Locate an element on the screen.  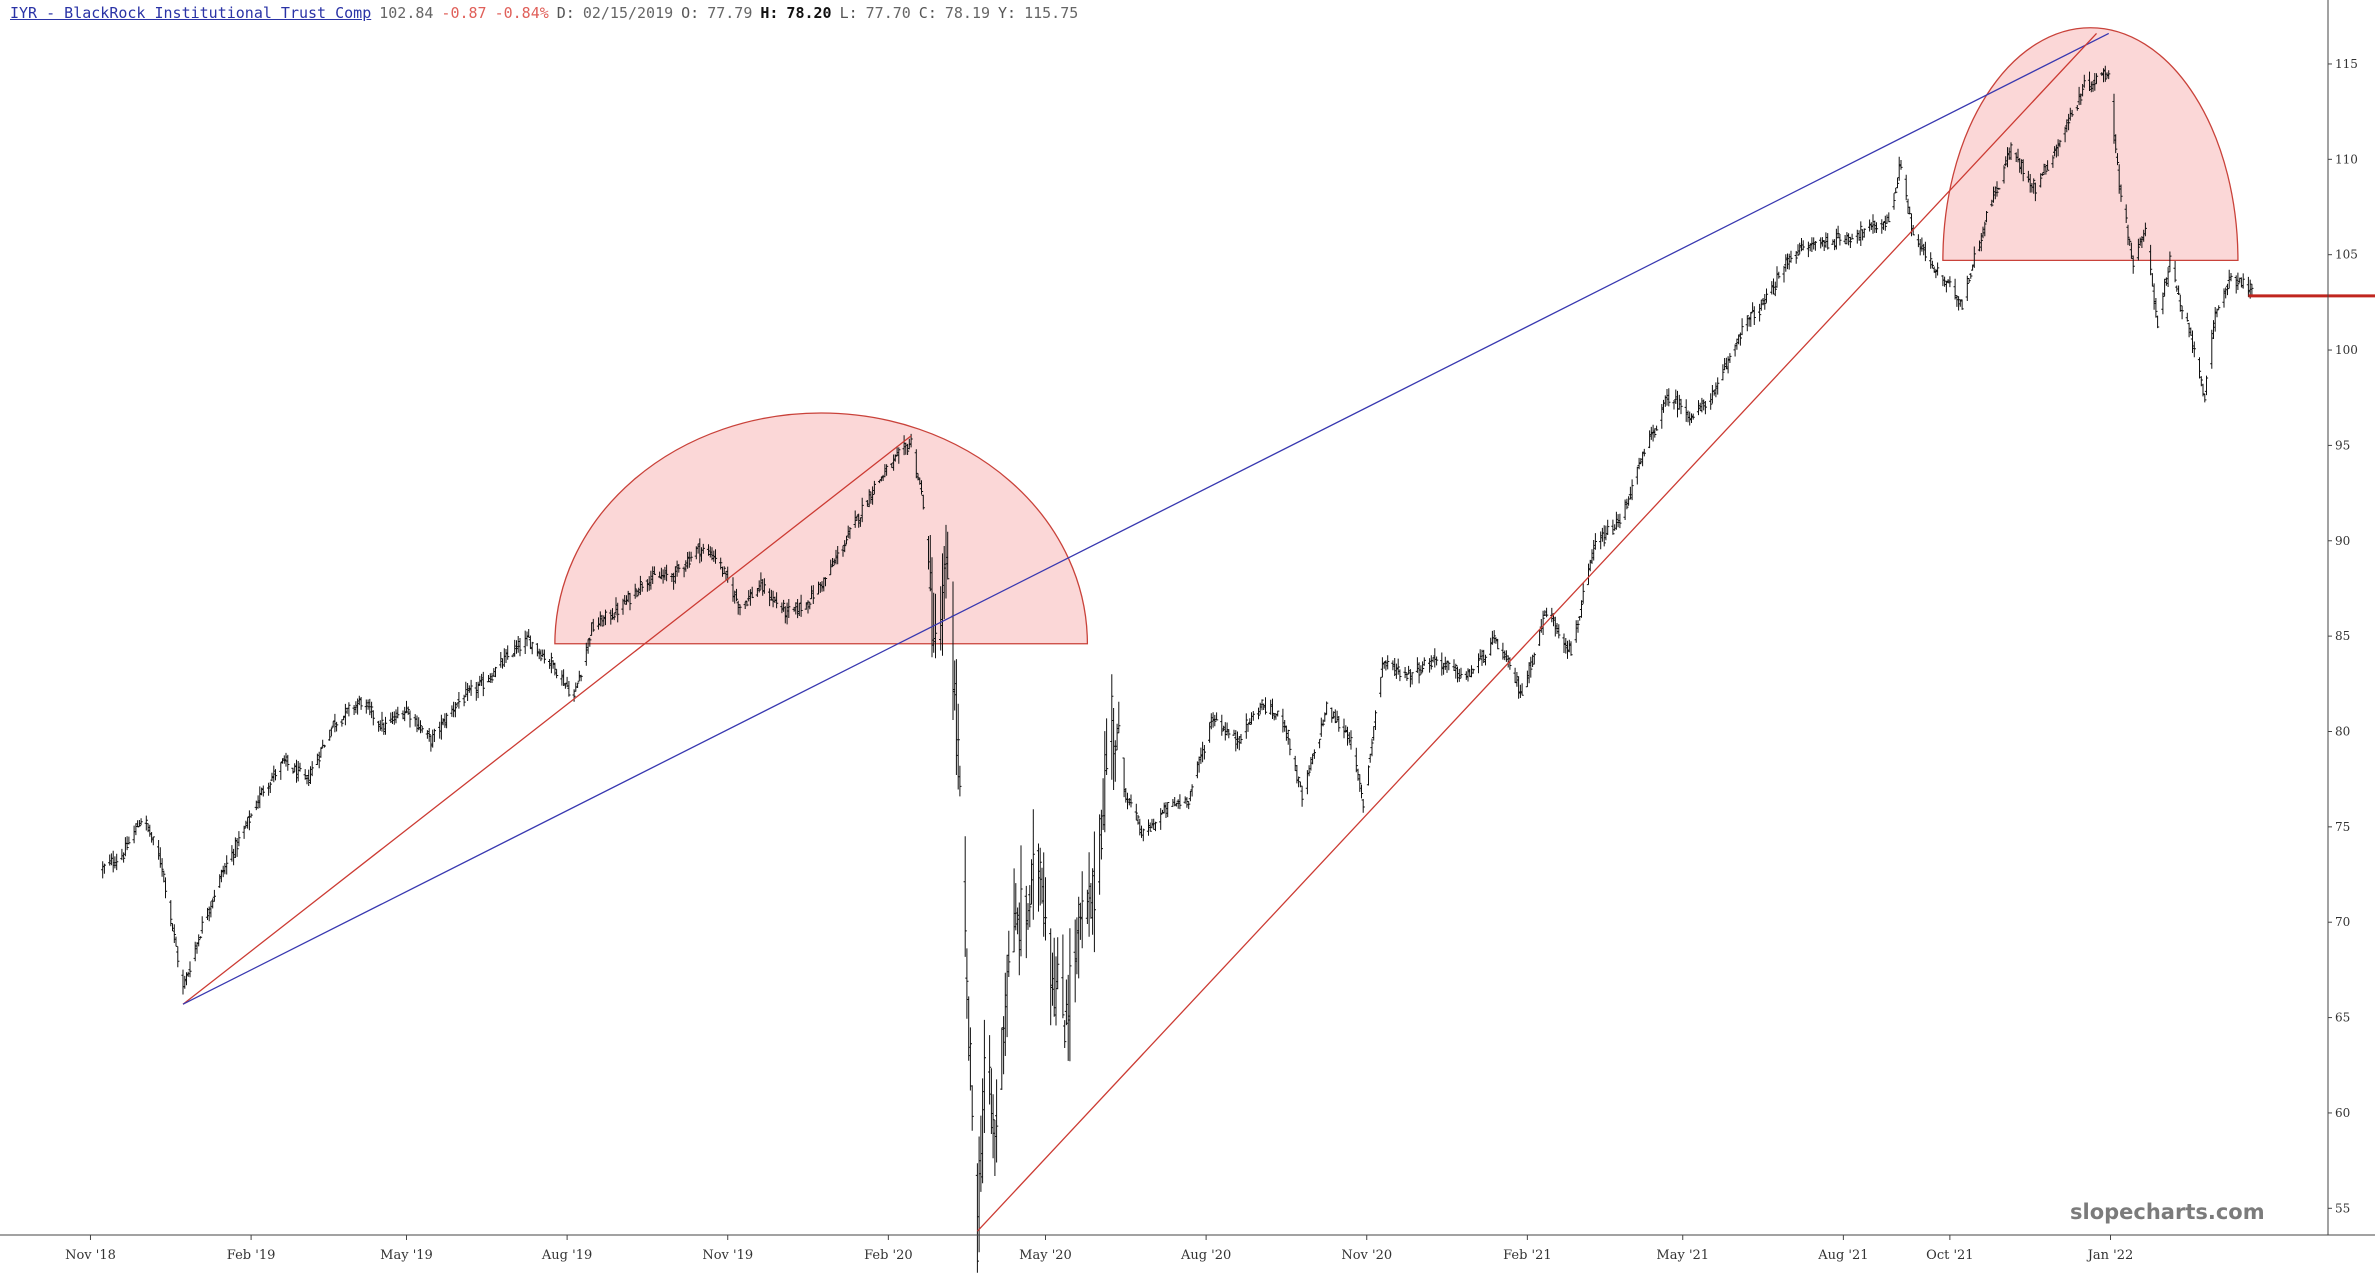
y-tick-label: 60 is located at coordinates (2342, 1113).